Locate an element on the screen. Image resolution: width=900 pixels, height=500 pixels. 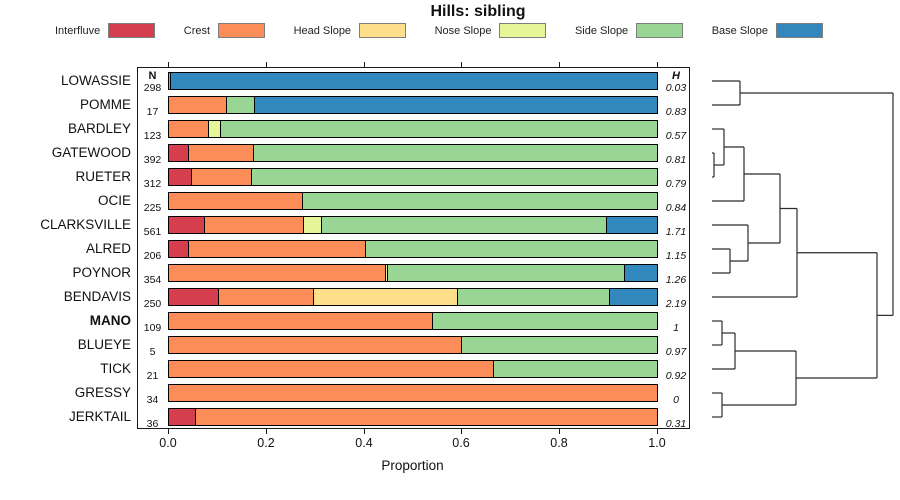
x-axis-title: Proportion is located at coordinates (412, 465).